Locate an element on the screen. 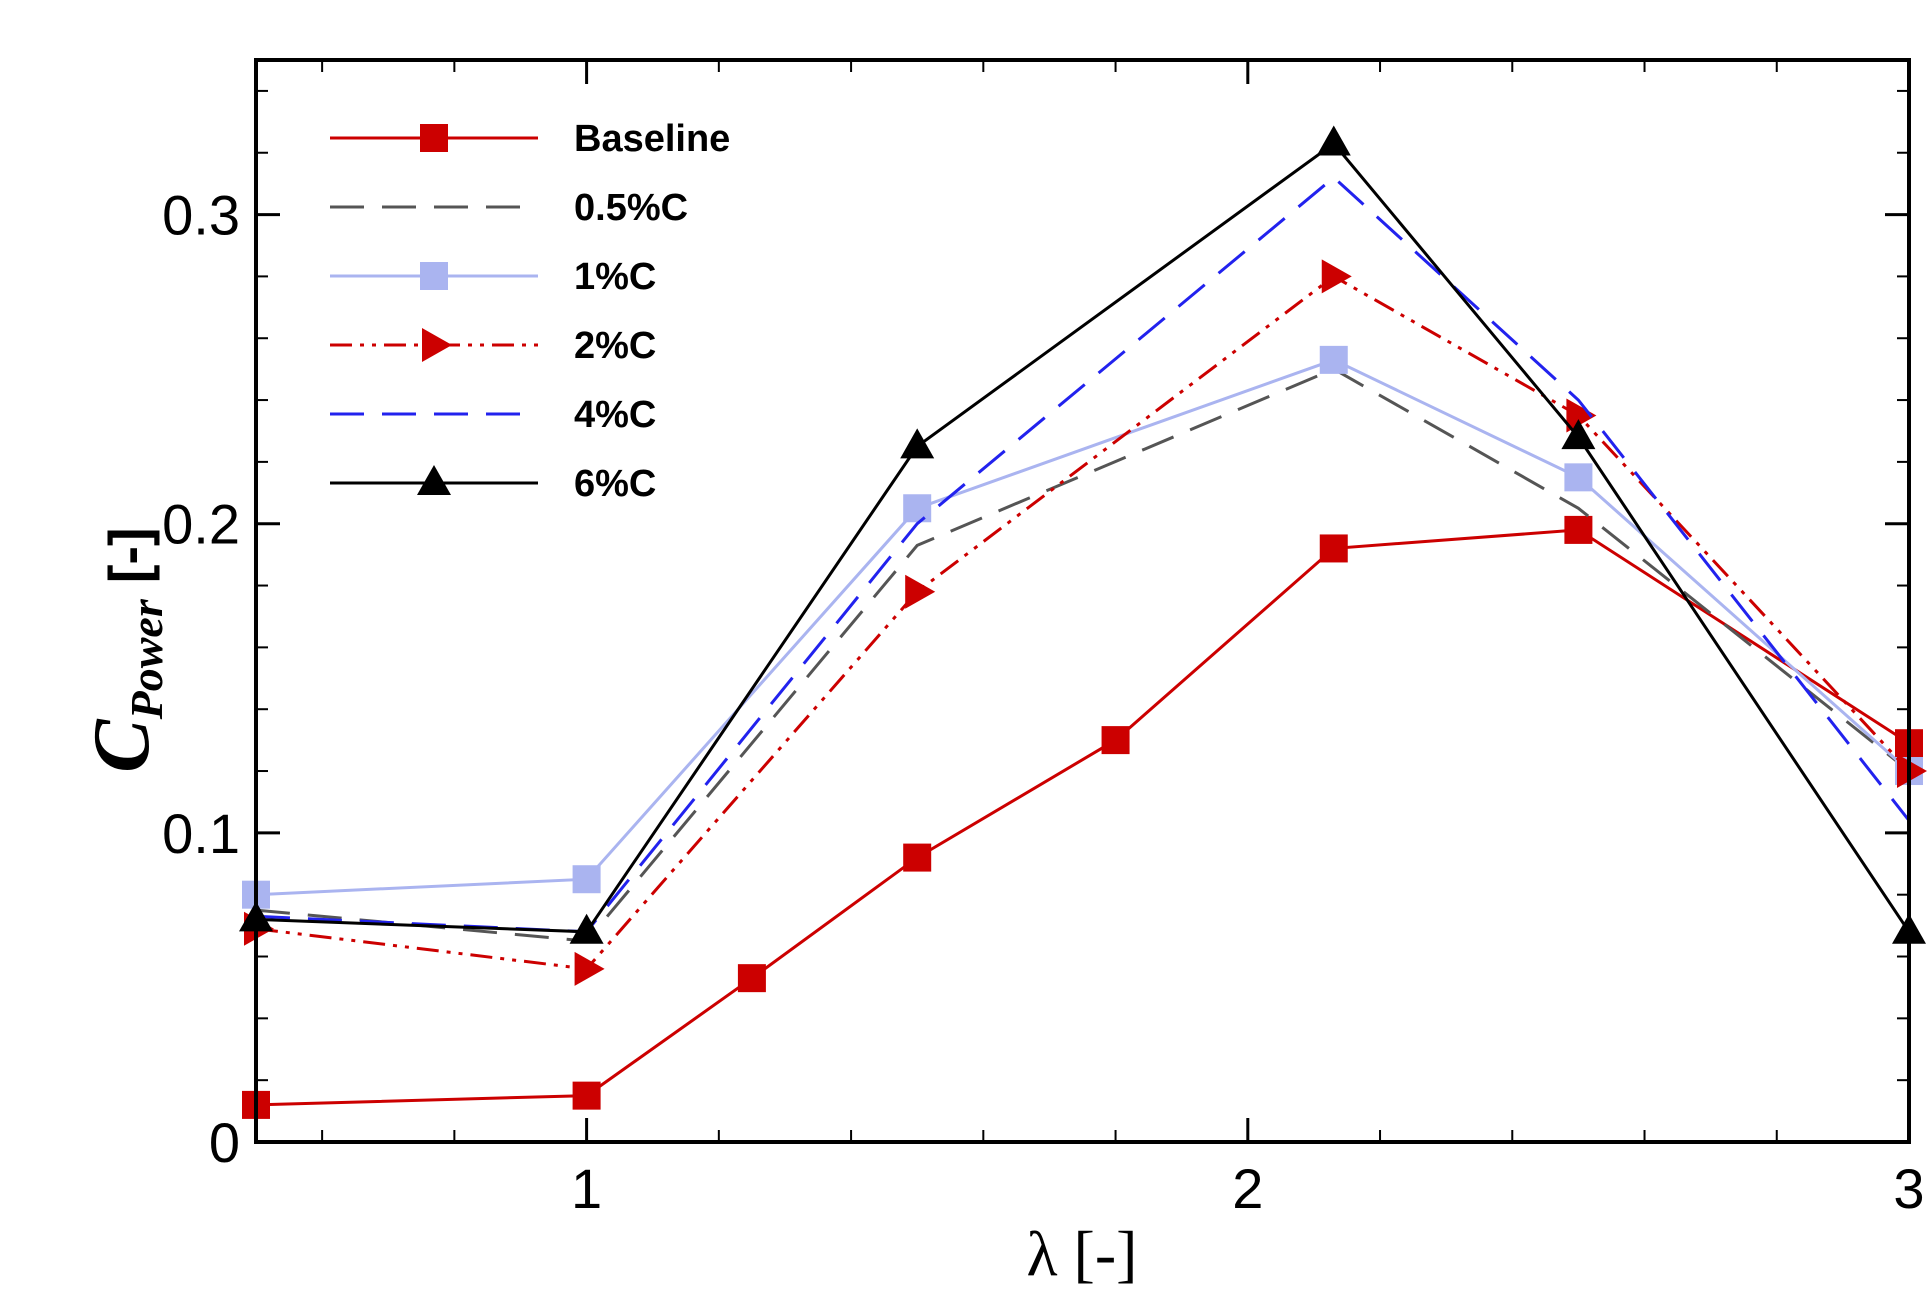 The image size is (1931, 1315). svg-text:CPower[-]: CPower [-] is located at coordinates (125, 649).